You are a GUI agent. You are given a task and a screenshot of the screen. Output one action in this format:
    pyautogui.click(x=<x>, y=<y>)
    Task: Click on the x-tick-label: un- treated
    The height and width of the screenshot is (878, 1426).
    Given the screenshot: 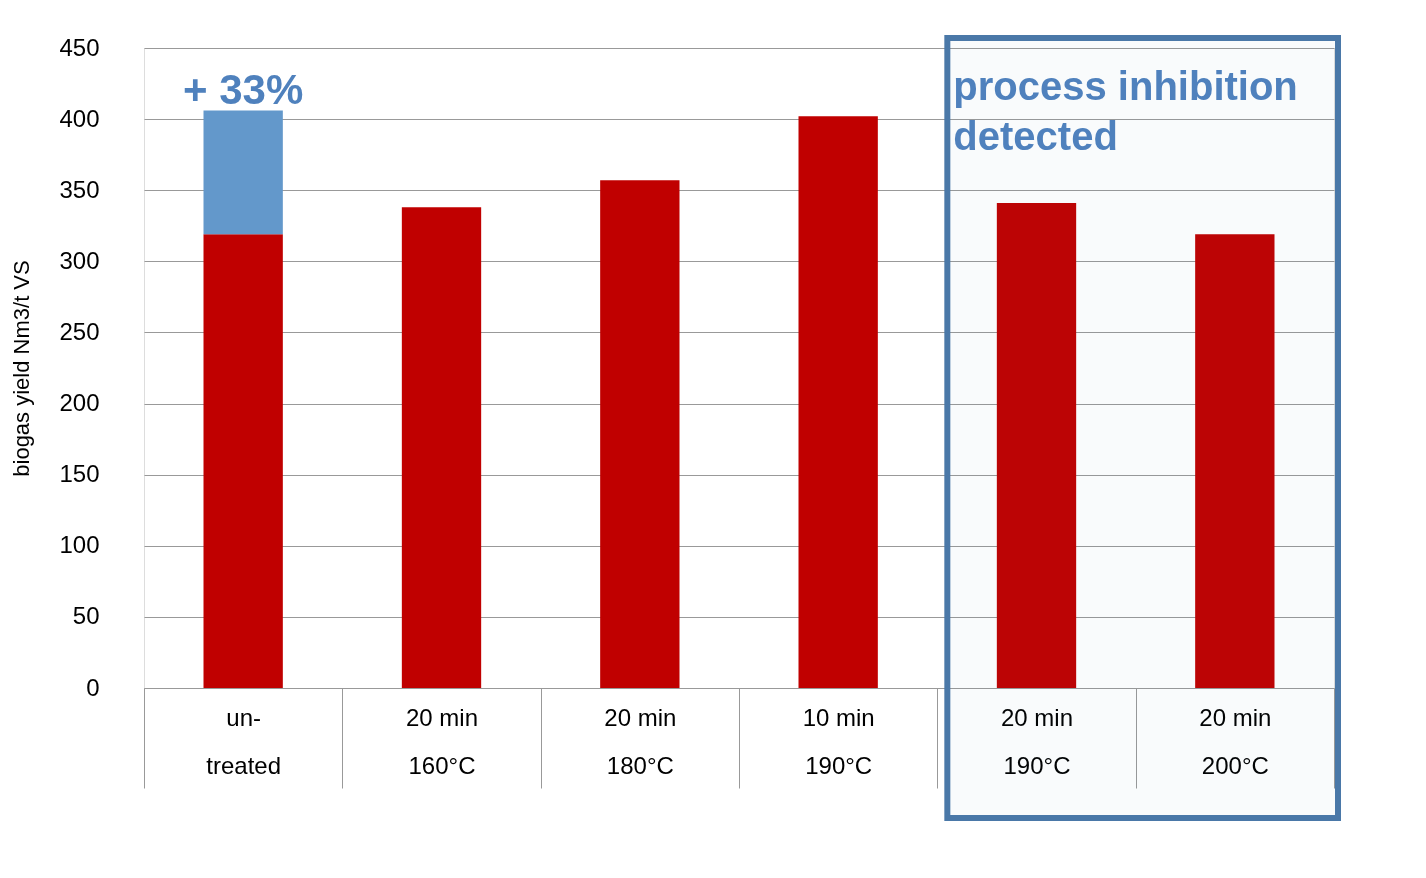 What is the action you would take?
    pyautogui.click(x=244, y=741)
    